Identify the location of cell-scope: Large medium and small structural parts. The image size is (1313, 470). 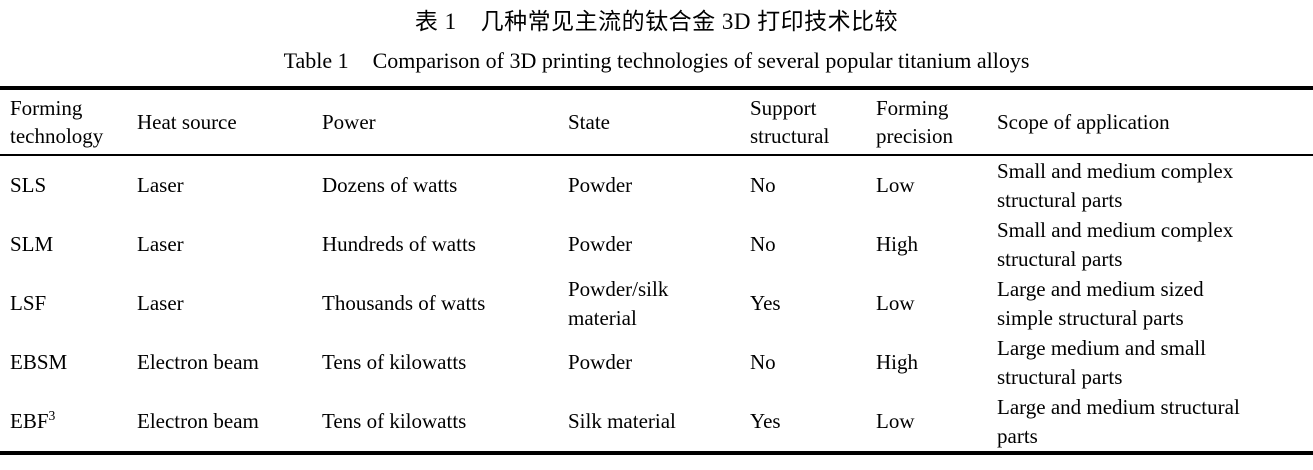
(1101, 362).